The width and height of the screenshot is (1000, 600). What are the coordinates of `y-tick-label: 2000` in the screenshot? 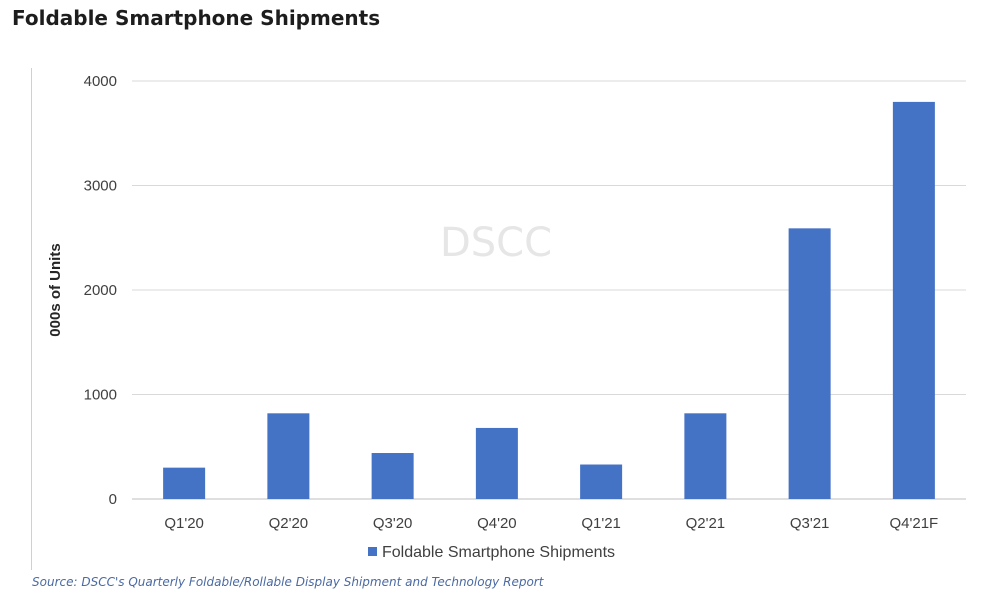 It's located at (100, 290).